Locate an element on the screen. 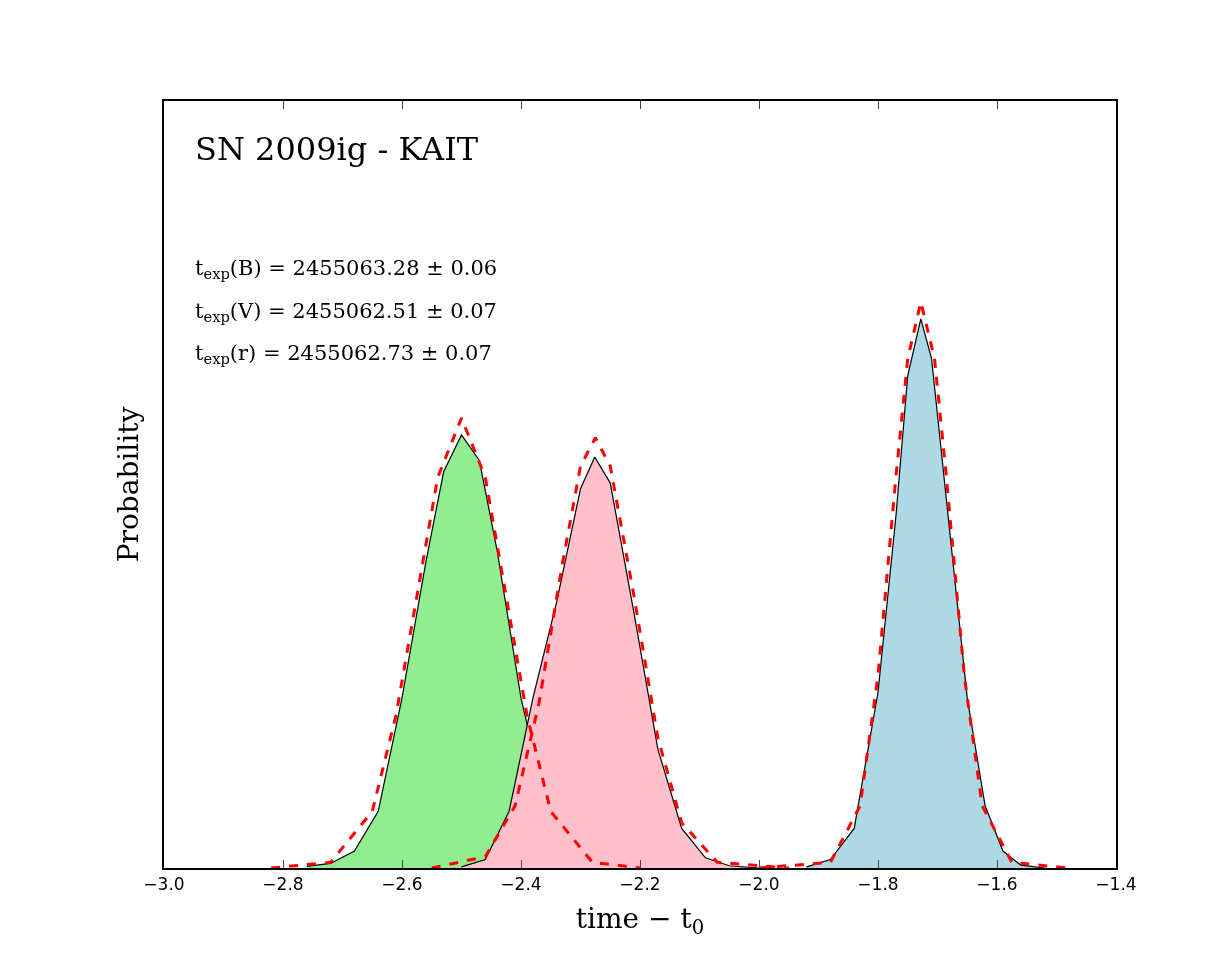  x-tick-label: −2.6 is located at coordinates (402, 884).